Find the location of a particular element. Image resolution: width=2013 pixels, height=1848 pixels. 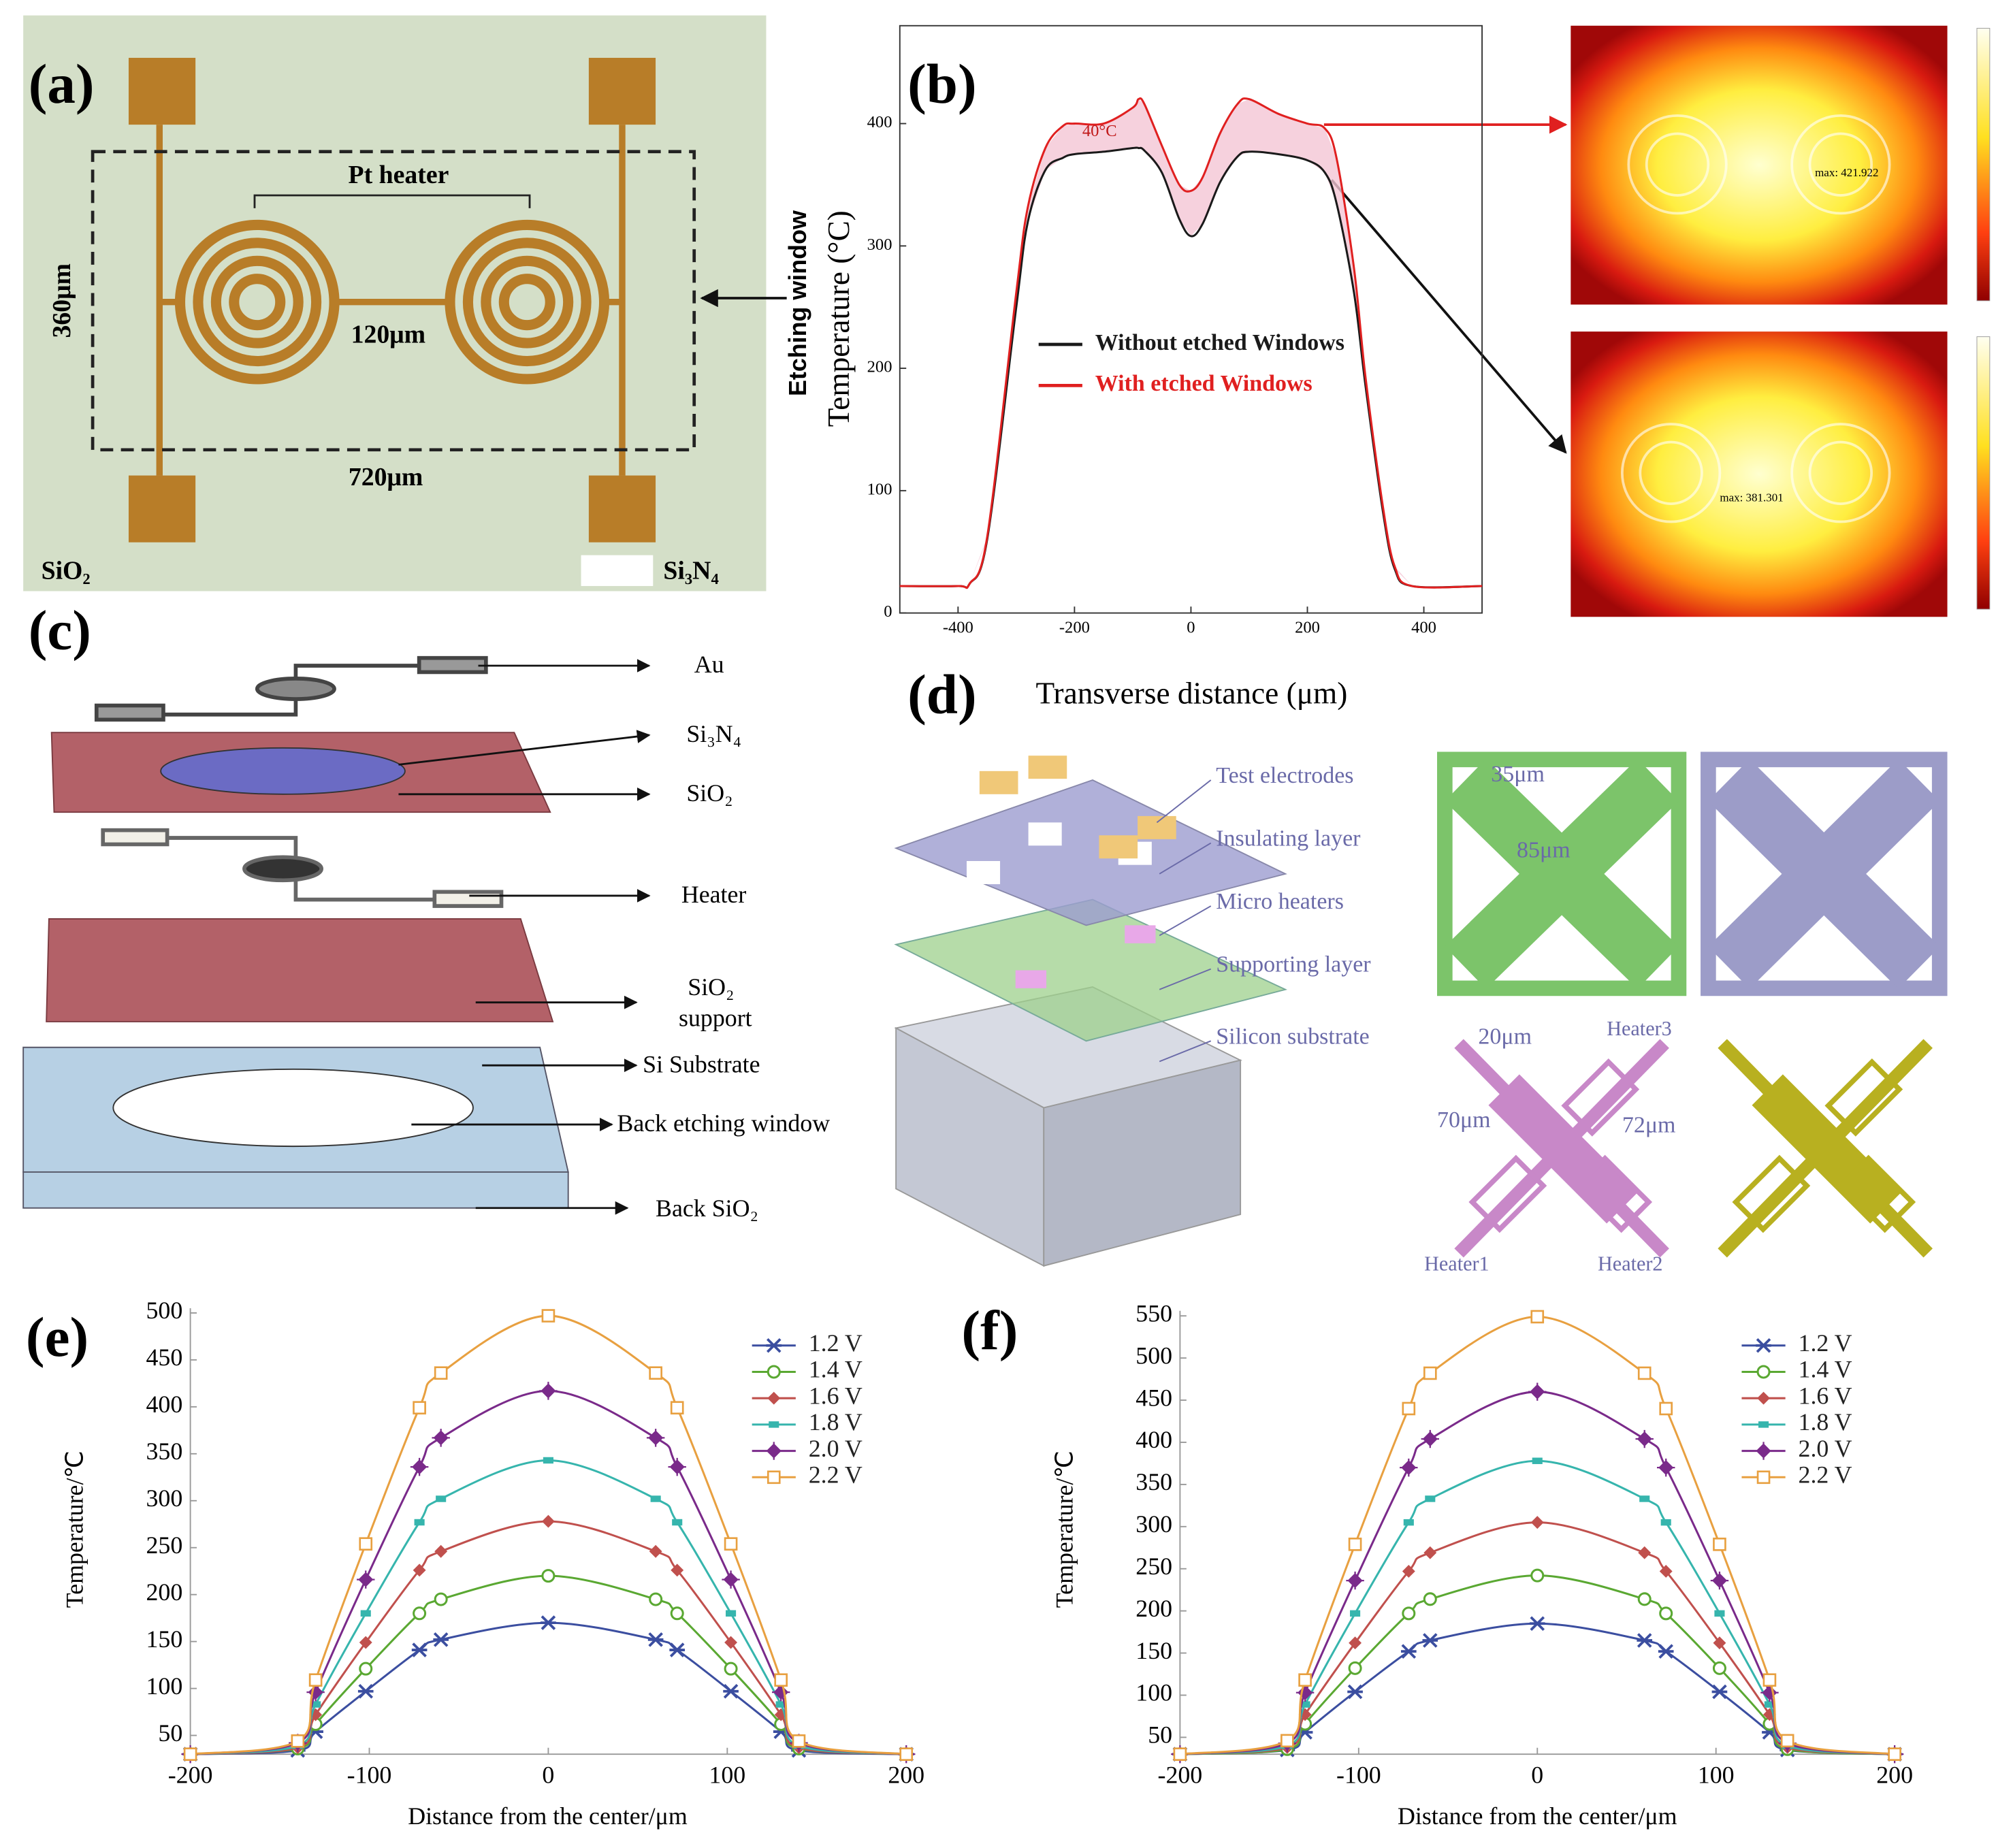

pads is located at coordinates (392, 299).